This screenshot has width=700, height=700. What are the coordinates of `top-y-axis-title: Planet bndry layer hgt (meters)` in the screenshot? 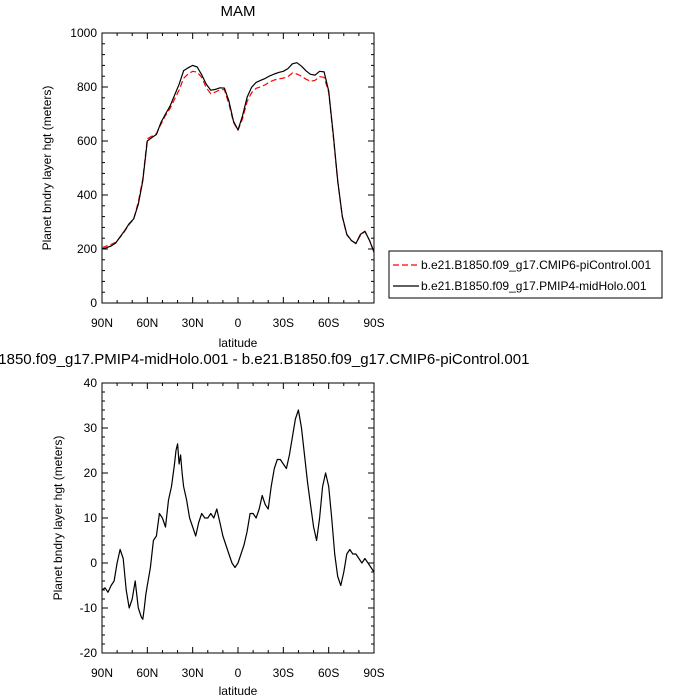 It's located at (47, 168).